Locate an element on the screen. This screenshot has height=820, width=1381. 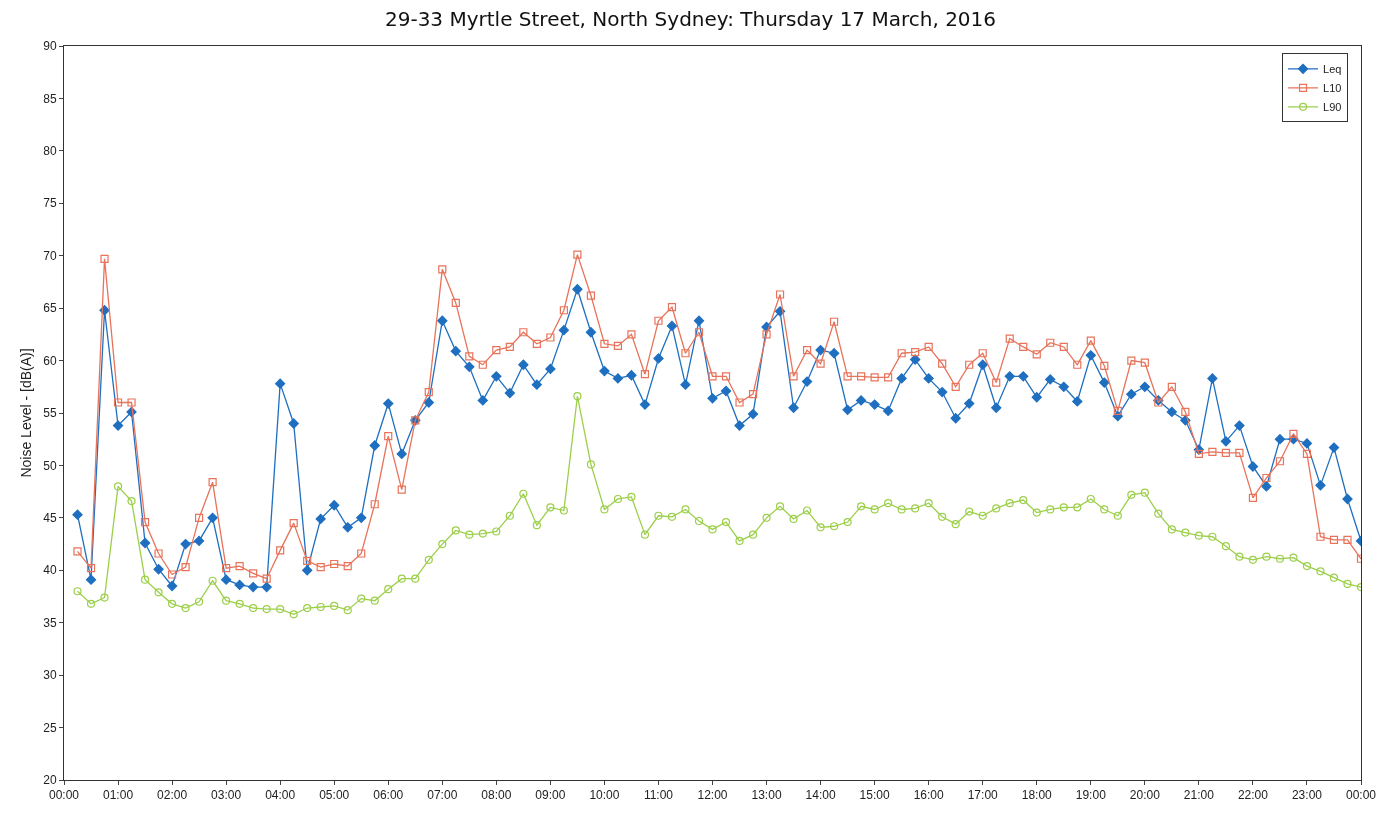
chart-title: 29-33 Myrtle Street, North Sydney: Thursday 17 March, 2016 is located at coordinates (690, 19).